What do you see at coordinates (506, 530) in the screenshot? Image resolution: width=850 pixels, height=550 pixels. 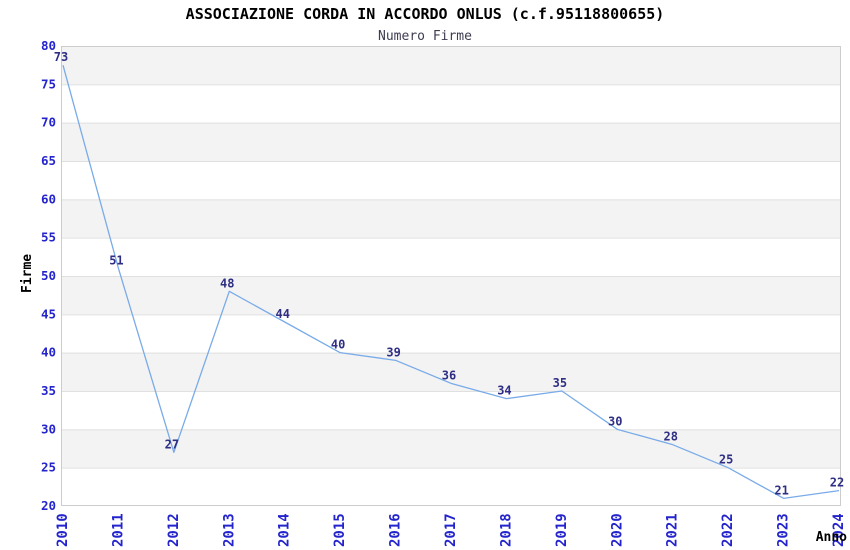 I see `svg-text: 2018` at bounding box center [506, 530].